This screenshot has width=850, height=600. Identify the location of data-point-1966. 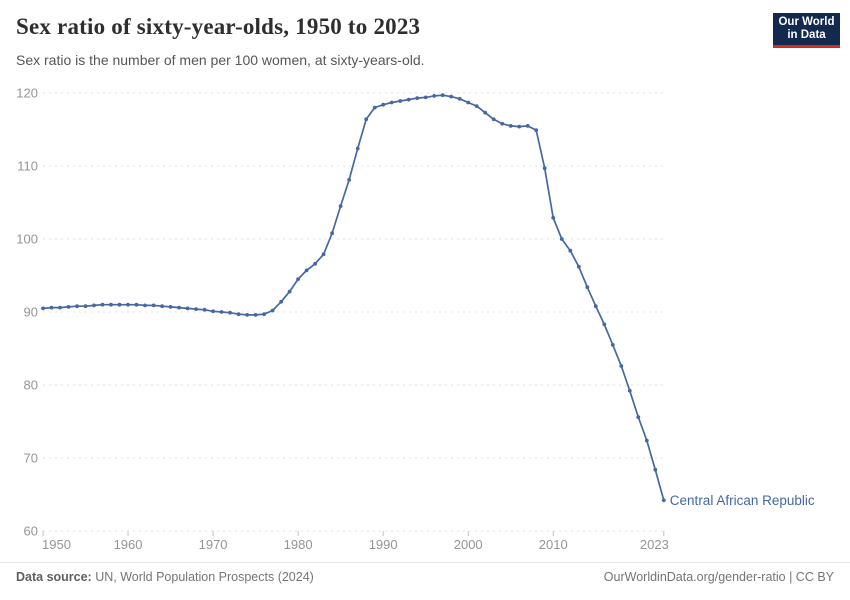
(179, 307).